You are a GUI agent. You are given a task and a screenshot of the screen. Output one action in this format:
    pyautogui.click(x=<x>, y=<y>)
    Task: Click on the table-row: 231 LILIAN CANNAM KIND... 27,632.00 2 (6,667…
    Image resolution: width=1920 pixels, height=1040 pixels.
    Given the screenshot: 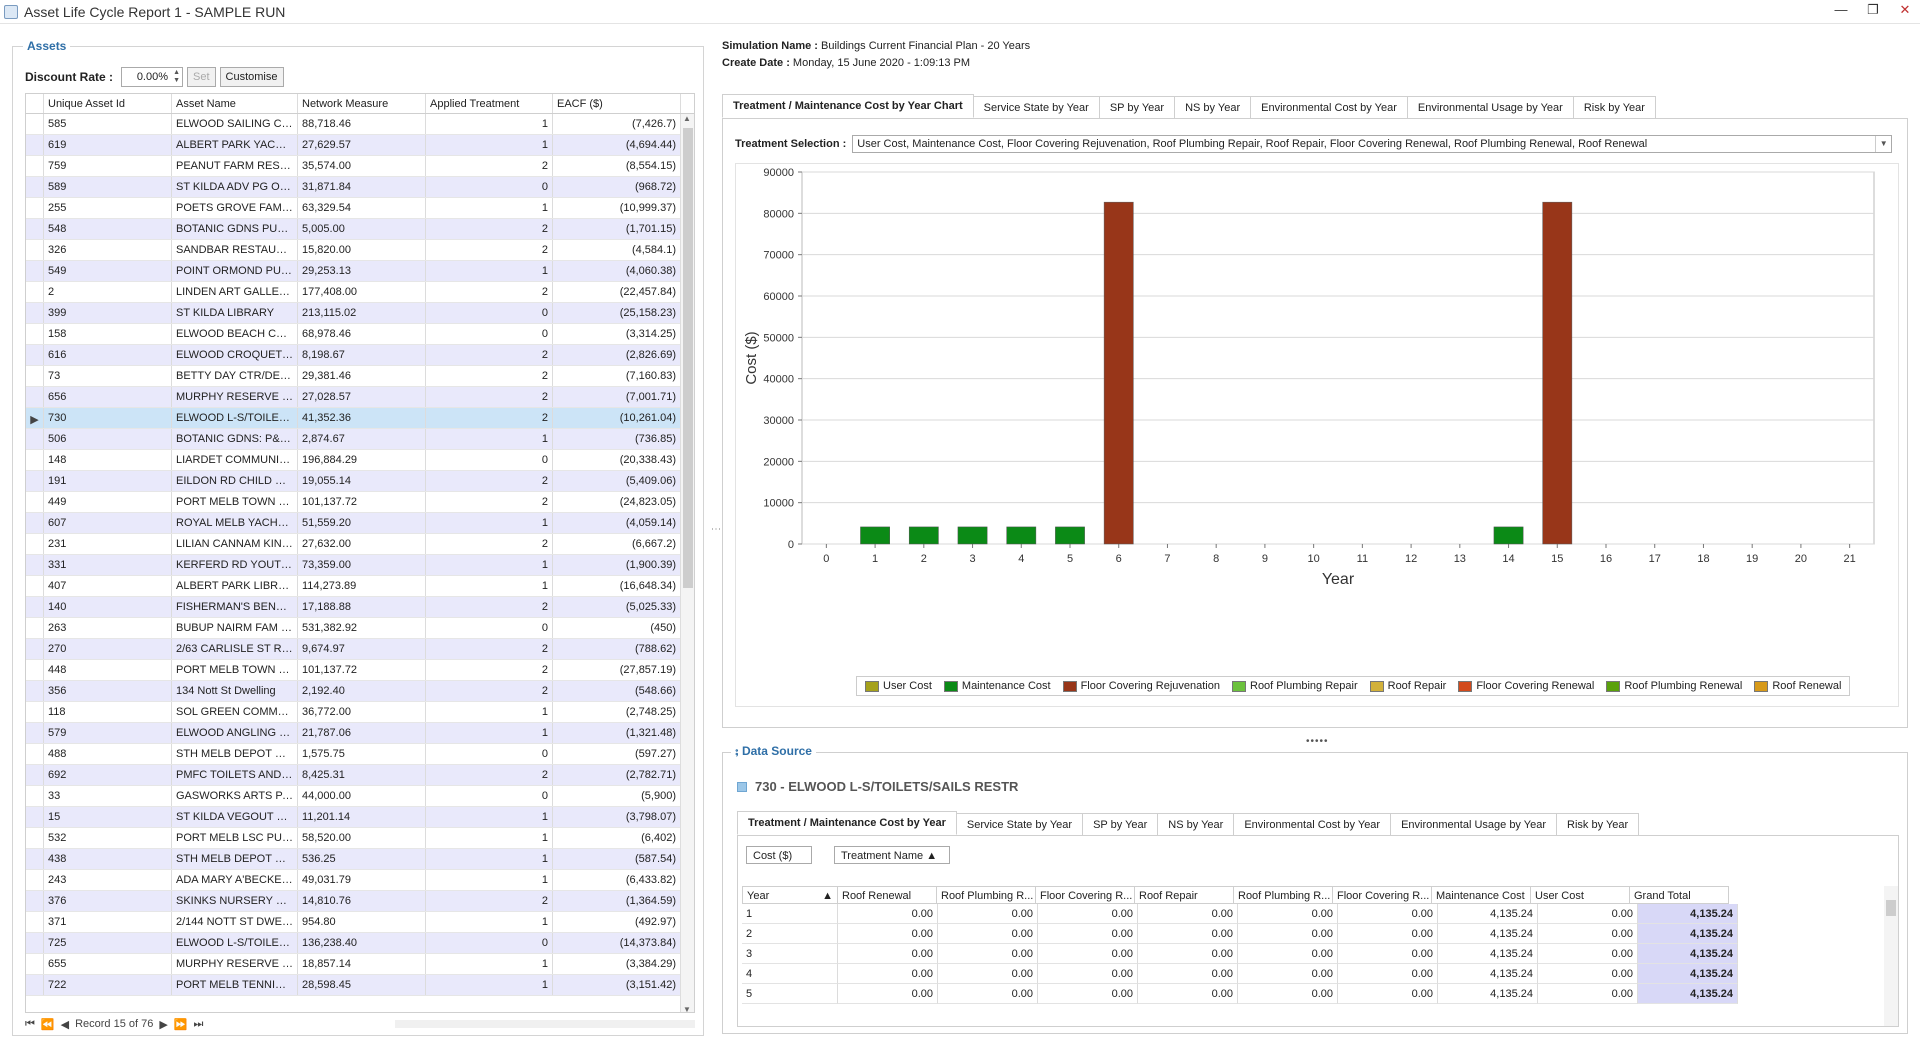 What is the action you would take?
    pyautogui.click(x=360, y=544)
    